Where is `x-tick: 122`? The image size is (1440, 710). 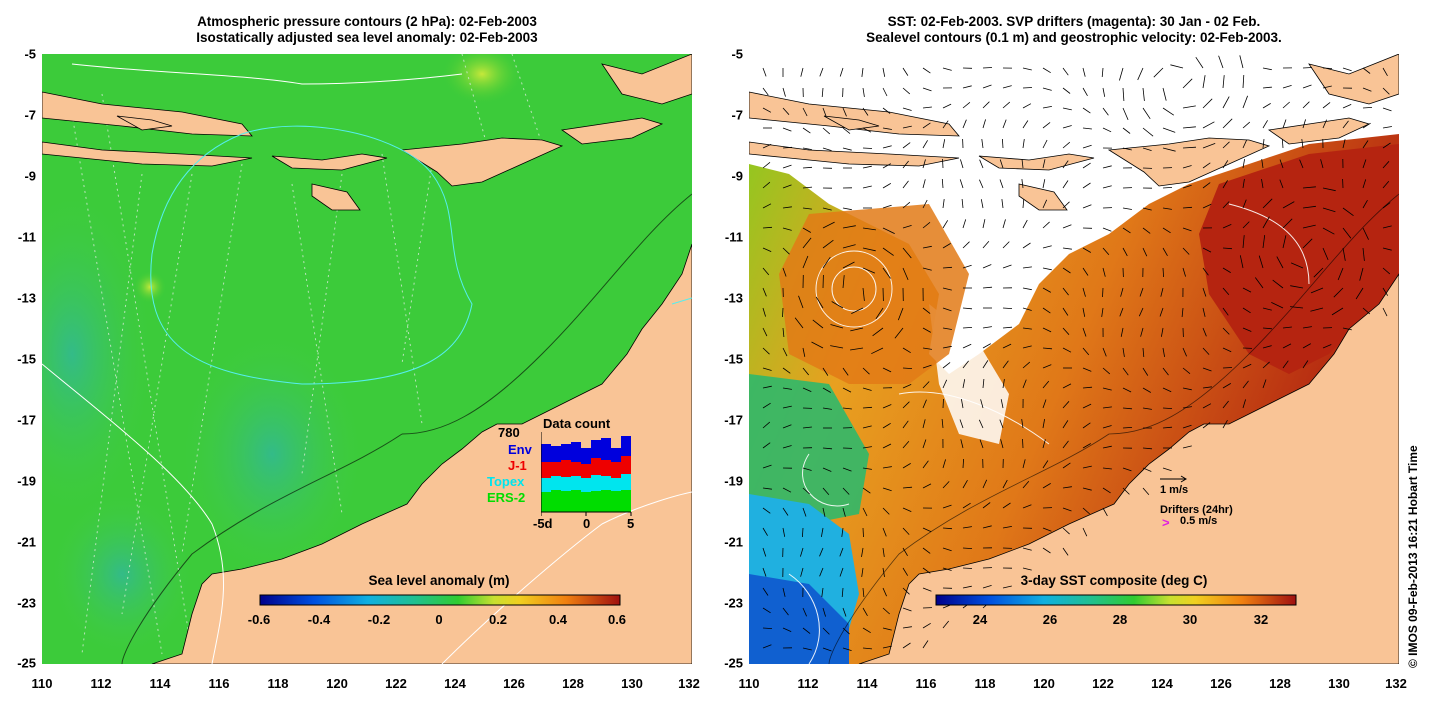 x-tick: 122 is located at coordinates (1103, 683).